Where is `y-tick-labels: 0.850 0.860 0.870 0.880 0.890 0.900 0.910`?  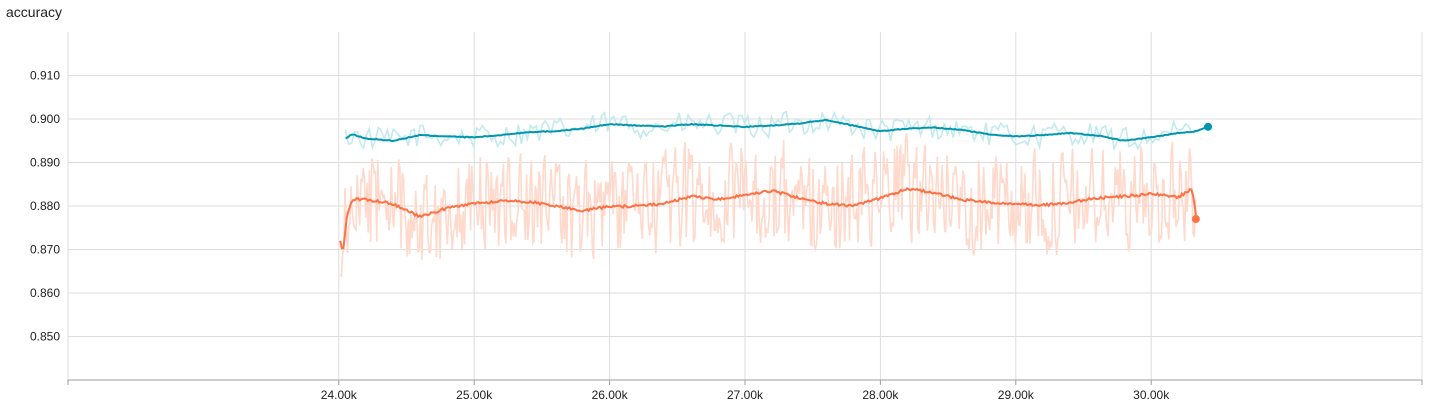 y-tick-labels: 0.850 0.860 0.870 0.880 0.890 0.900 0.910 is located at coordinates (45, 206).